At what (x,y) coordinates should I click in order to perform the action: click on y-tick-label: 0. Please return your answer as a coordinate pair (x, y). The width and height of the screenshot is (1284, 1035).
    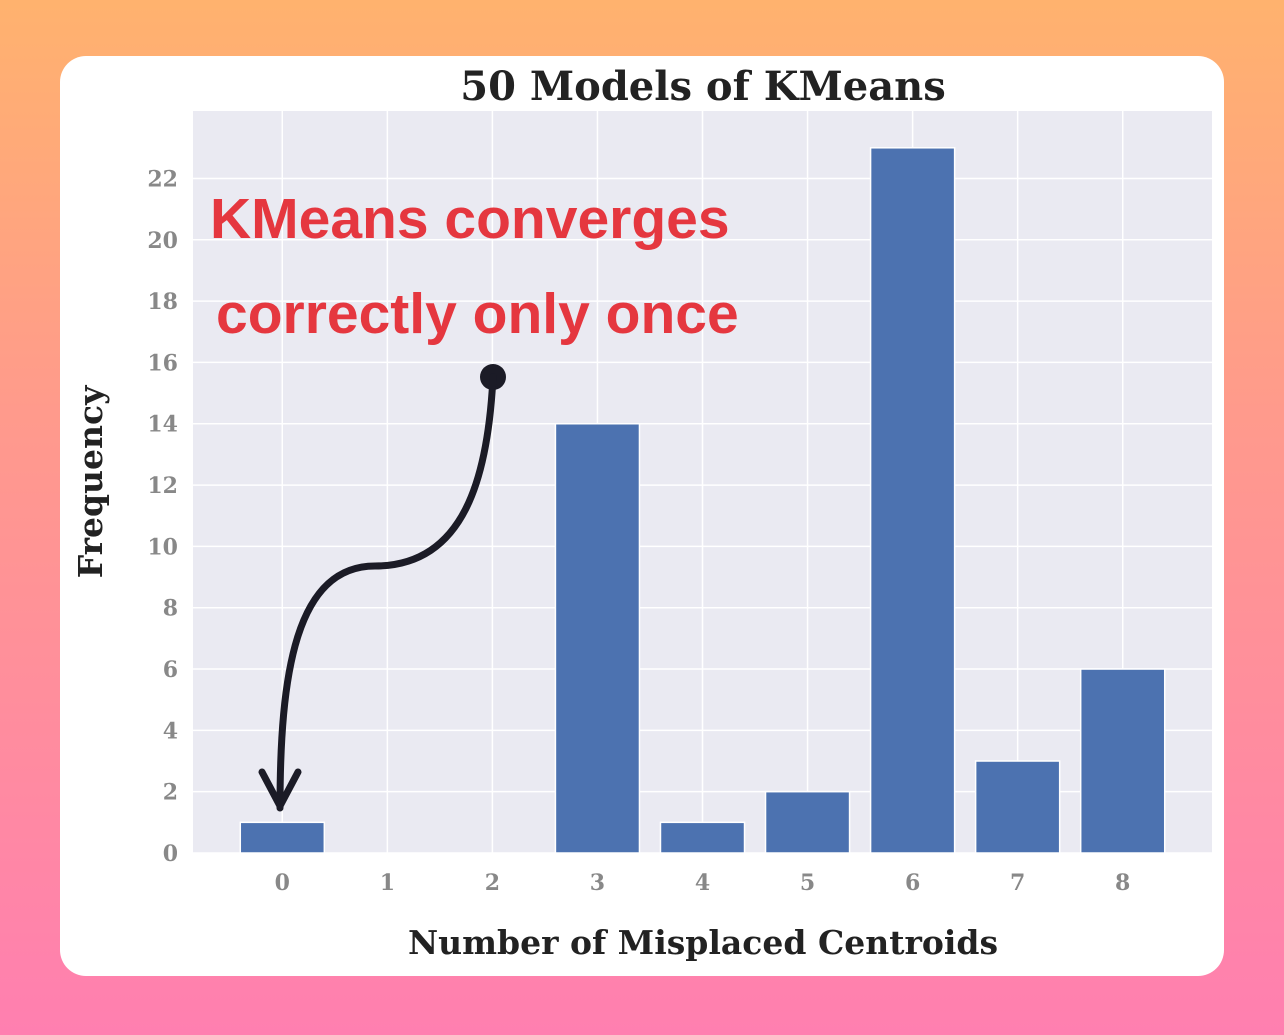
    Looking at the image, I should click on (170, 854).